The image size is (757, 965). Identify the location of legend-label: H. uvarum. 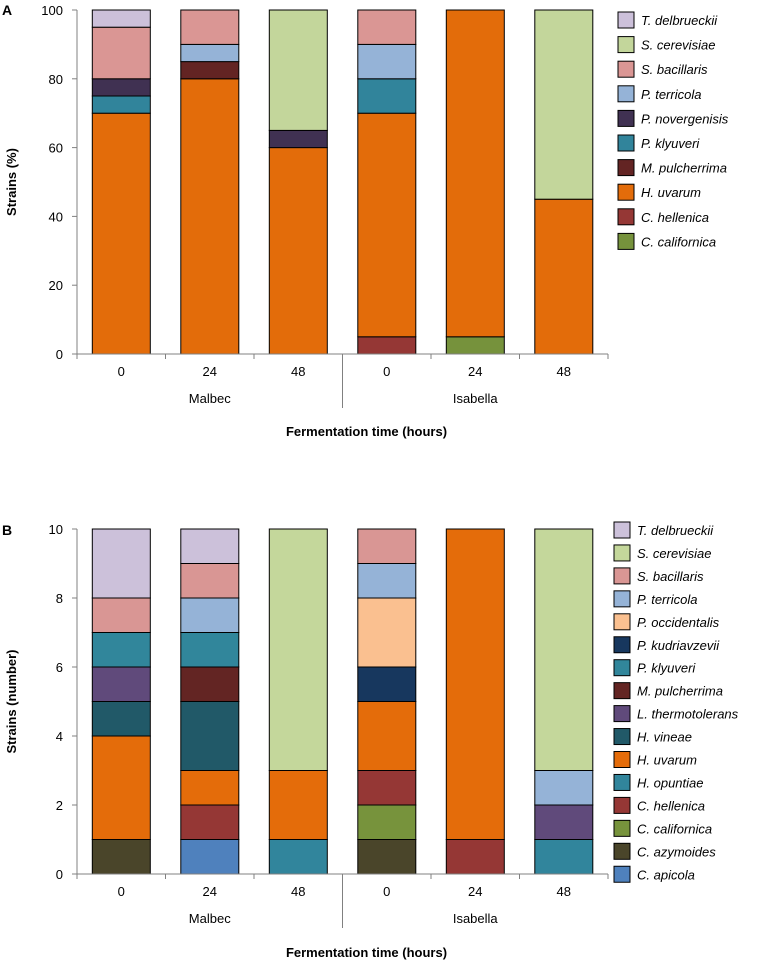
(671, 192).